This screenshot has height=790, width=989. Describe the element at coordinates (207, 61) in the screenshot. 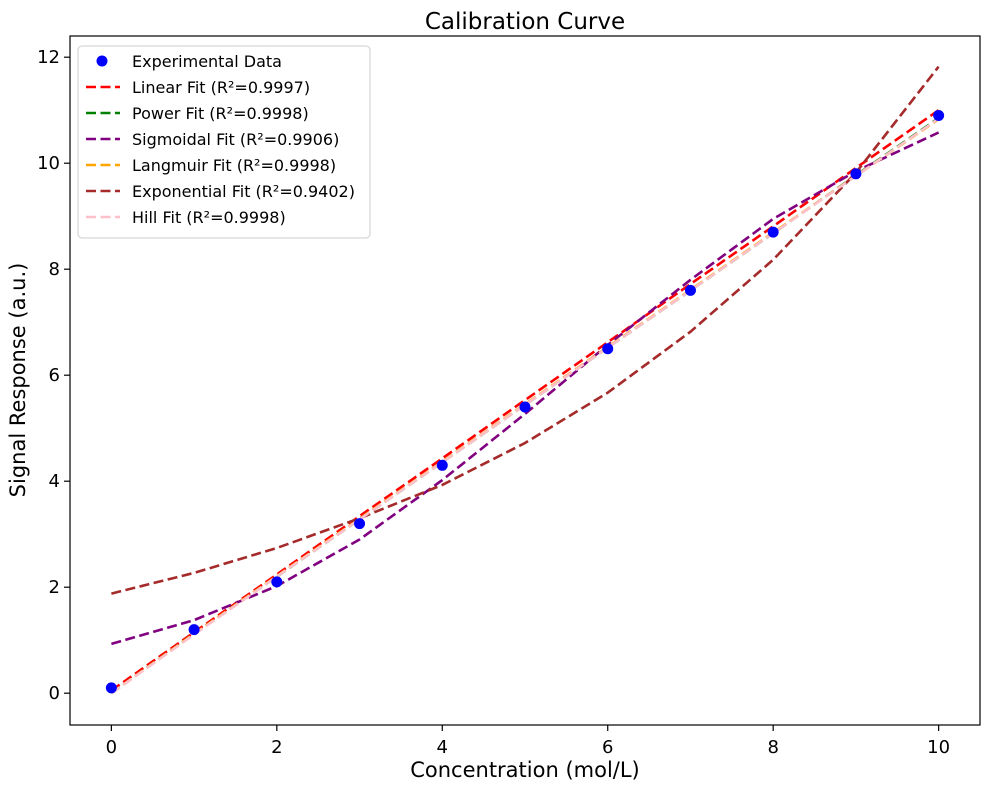

I see `legend-label-data: Experimental Data` at that location.